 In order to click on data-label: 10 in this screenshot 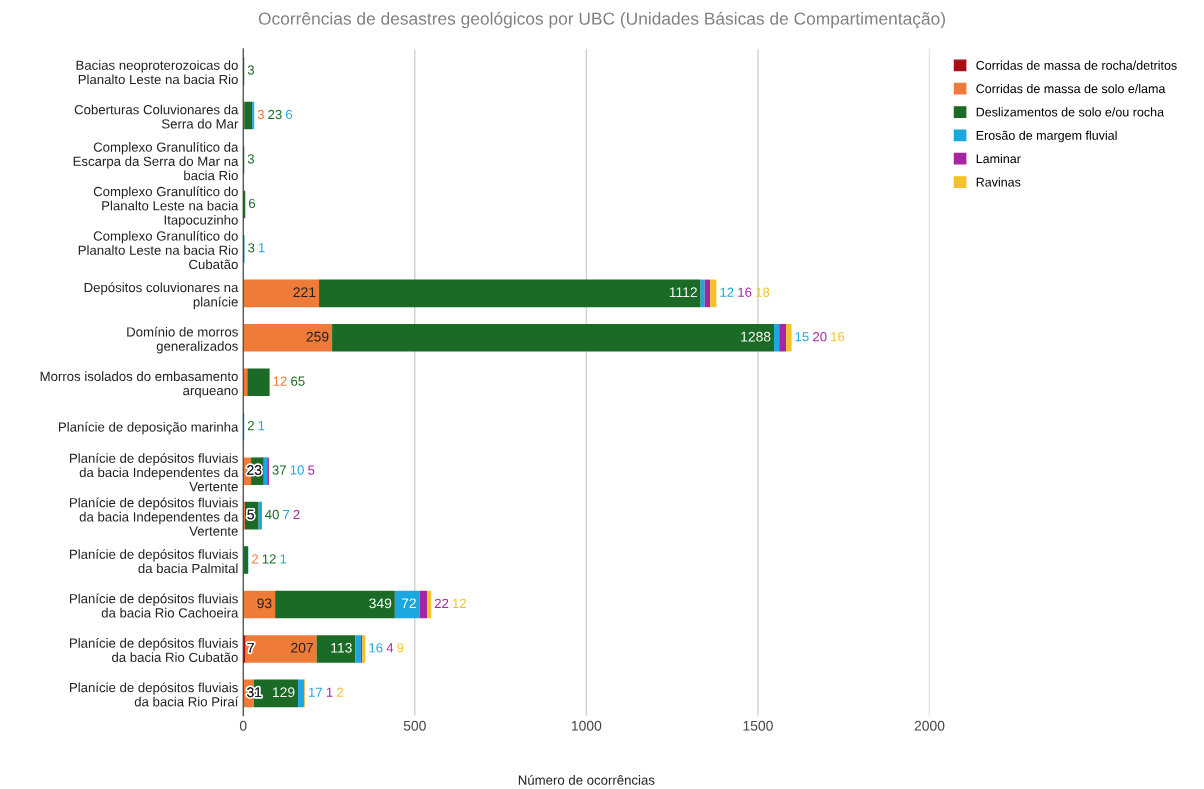, I will do `click(297, 470)`.